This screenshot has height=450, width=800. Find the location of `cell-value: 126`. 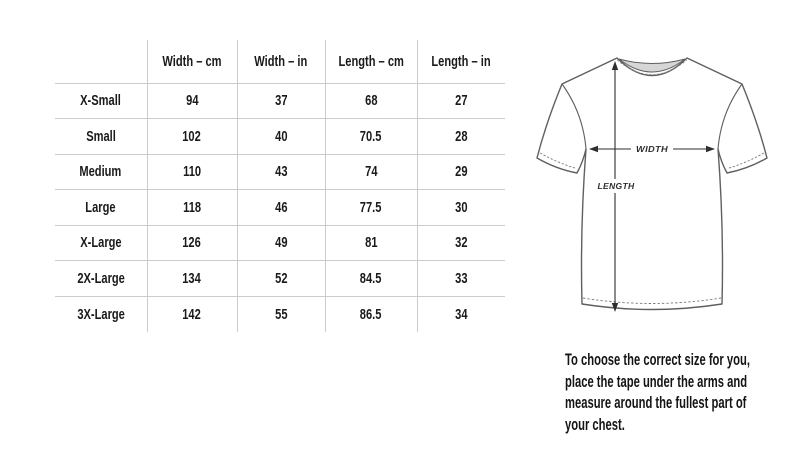

cell-value: 126 is located at coordinates (192, 243).